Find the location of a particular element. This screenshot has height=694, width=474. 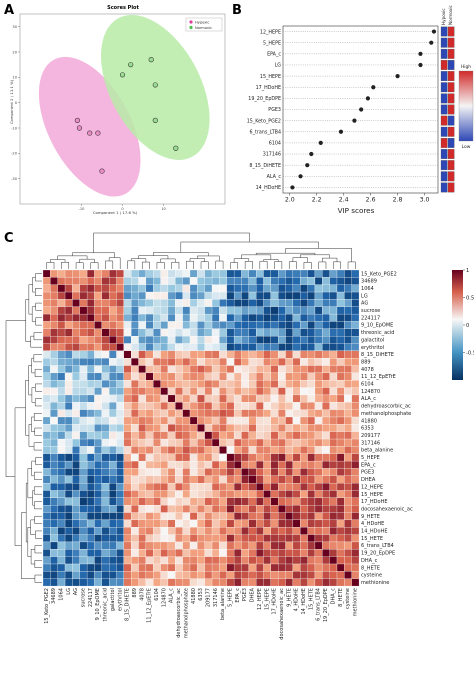

heatmap-column-label: 6104 is located at coordinates (157, 594).